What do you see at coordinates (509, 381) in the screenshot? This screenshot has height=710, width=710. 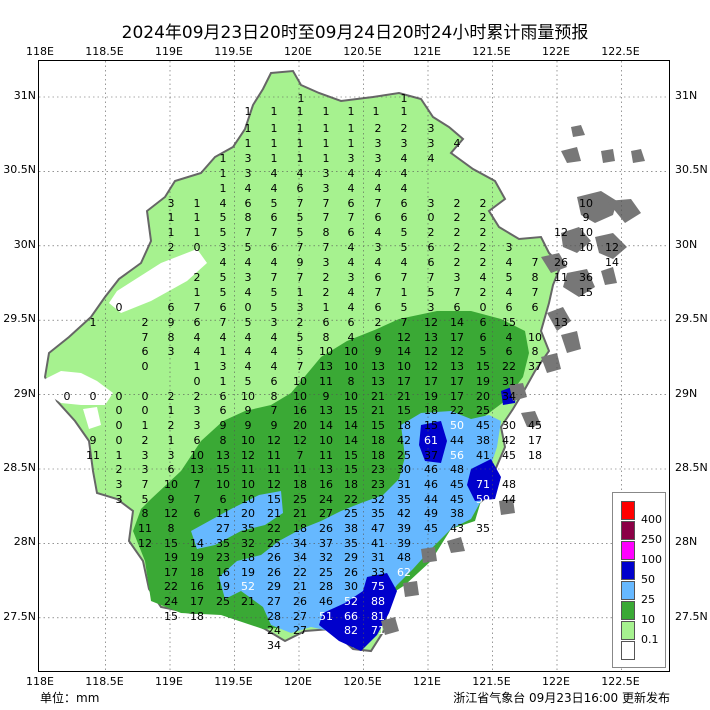 I see `rainfall-value-label: 31` at bounding box center [509, 381].